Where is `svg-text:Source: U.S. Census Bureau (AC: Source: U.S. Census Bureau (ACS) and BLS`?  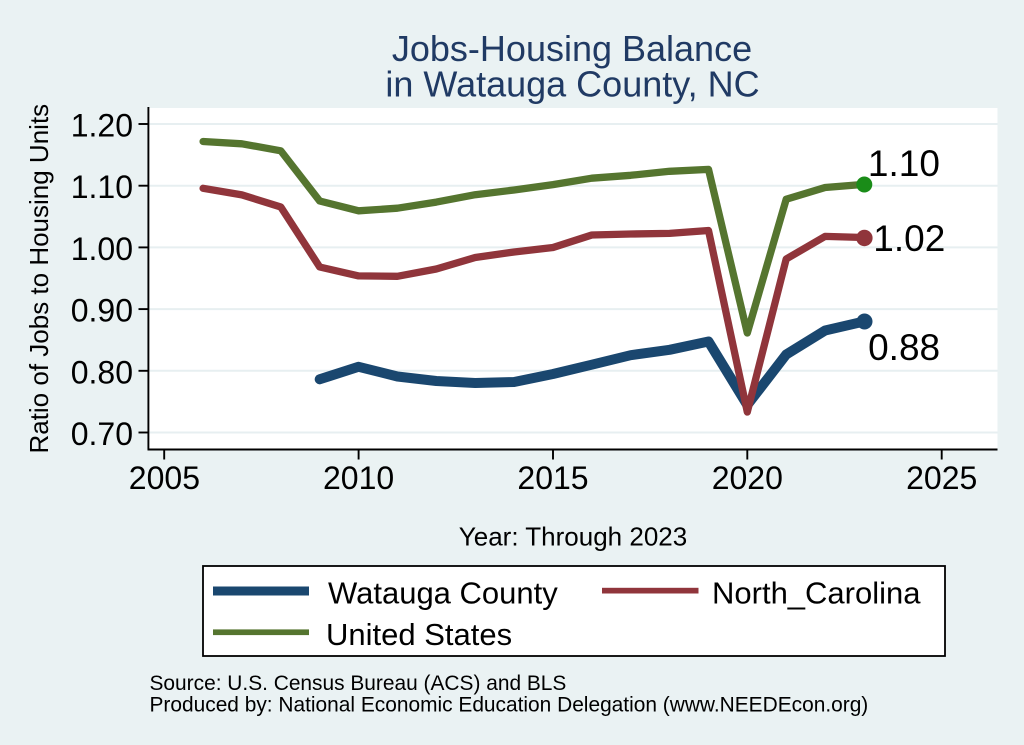
svg-text:Source: U.S. Census Bureau (AC: Source: U.S. Census Bureau (ACS) and BLS is located at coordinates (358, 683).